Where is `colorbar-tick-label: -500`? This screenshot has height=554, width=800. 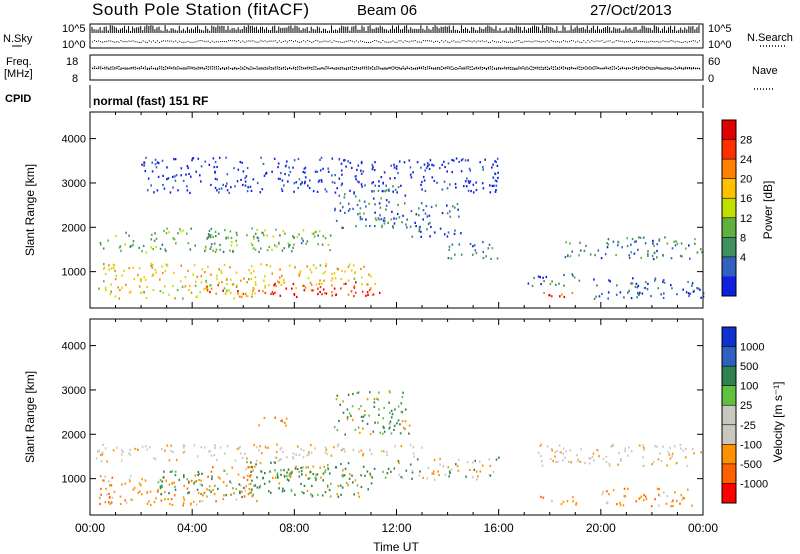 colorbar-tick-label: -500 is located at coordinates (751, 465).